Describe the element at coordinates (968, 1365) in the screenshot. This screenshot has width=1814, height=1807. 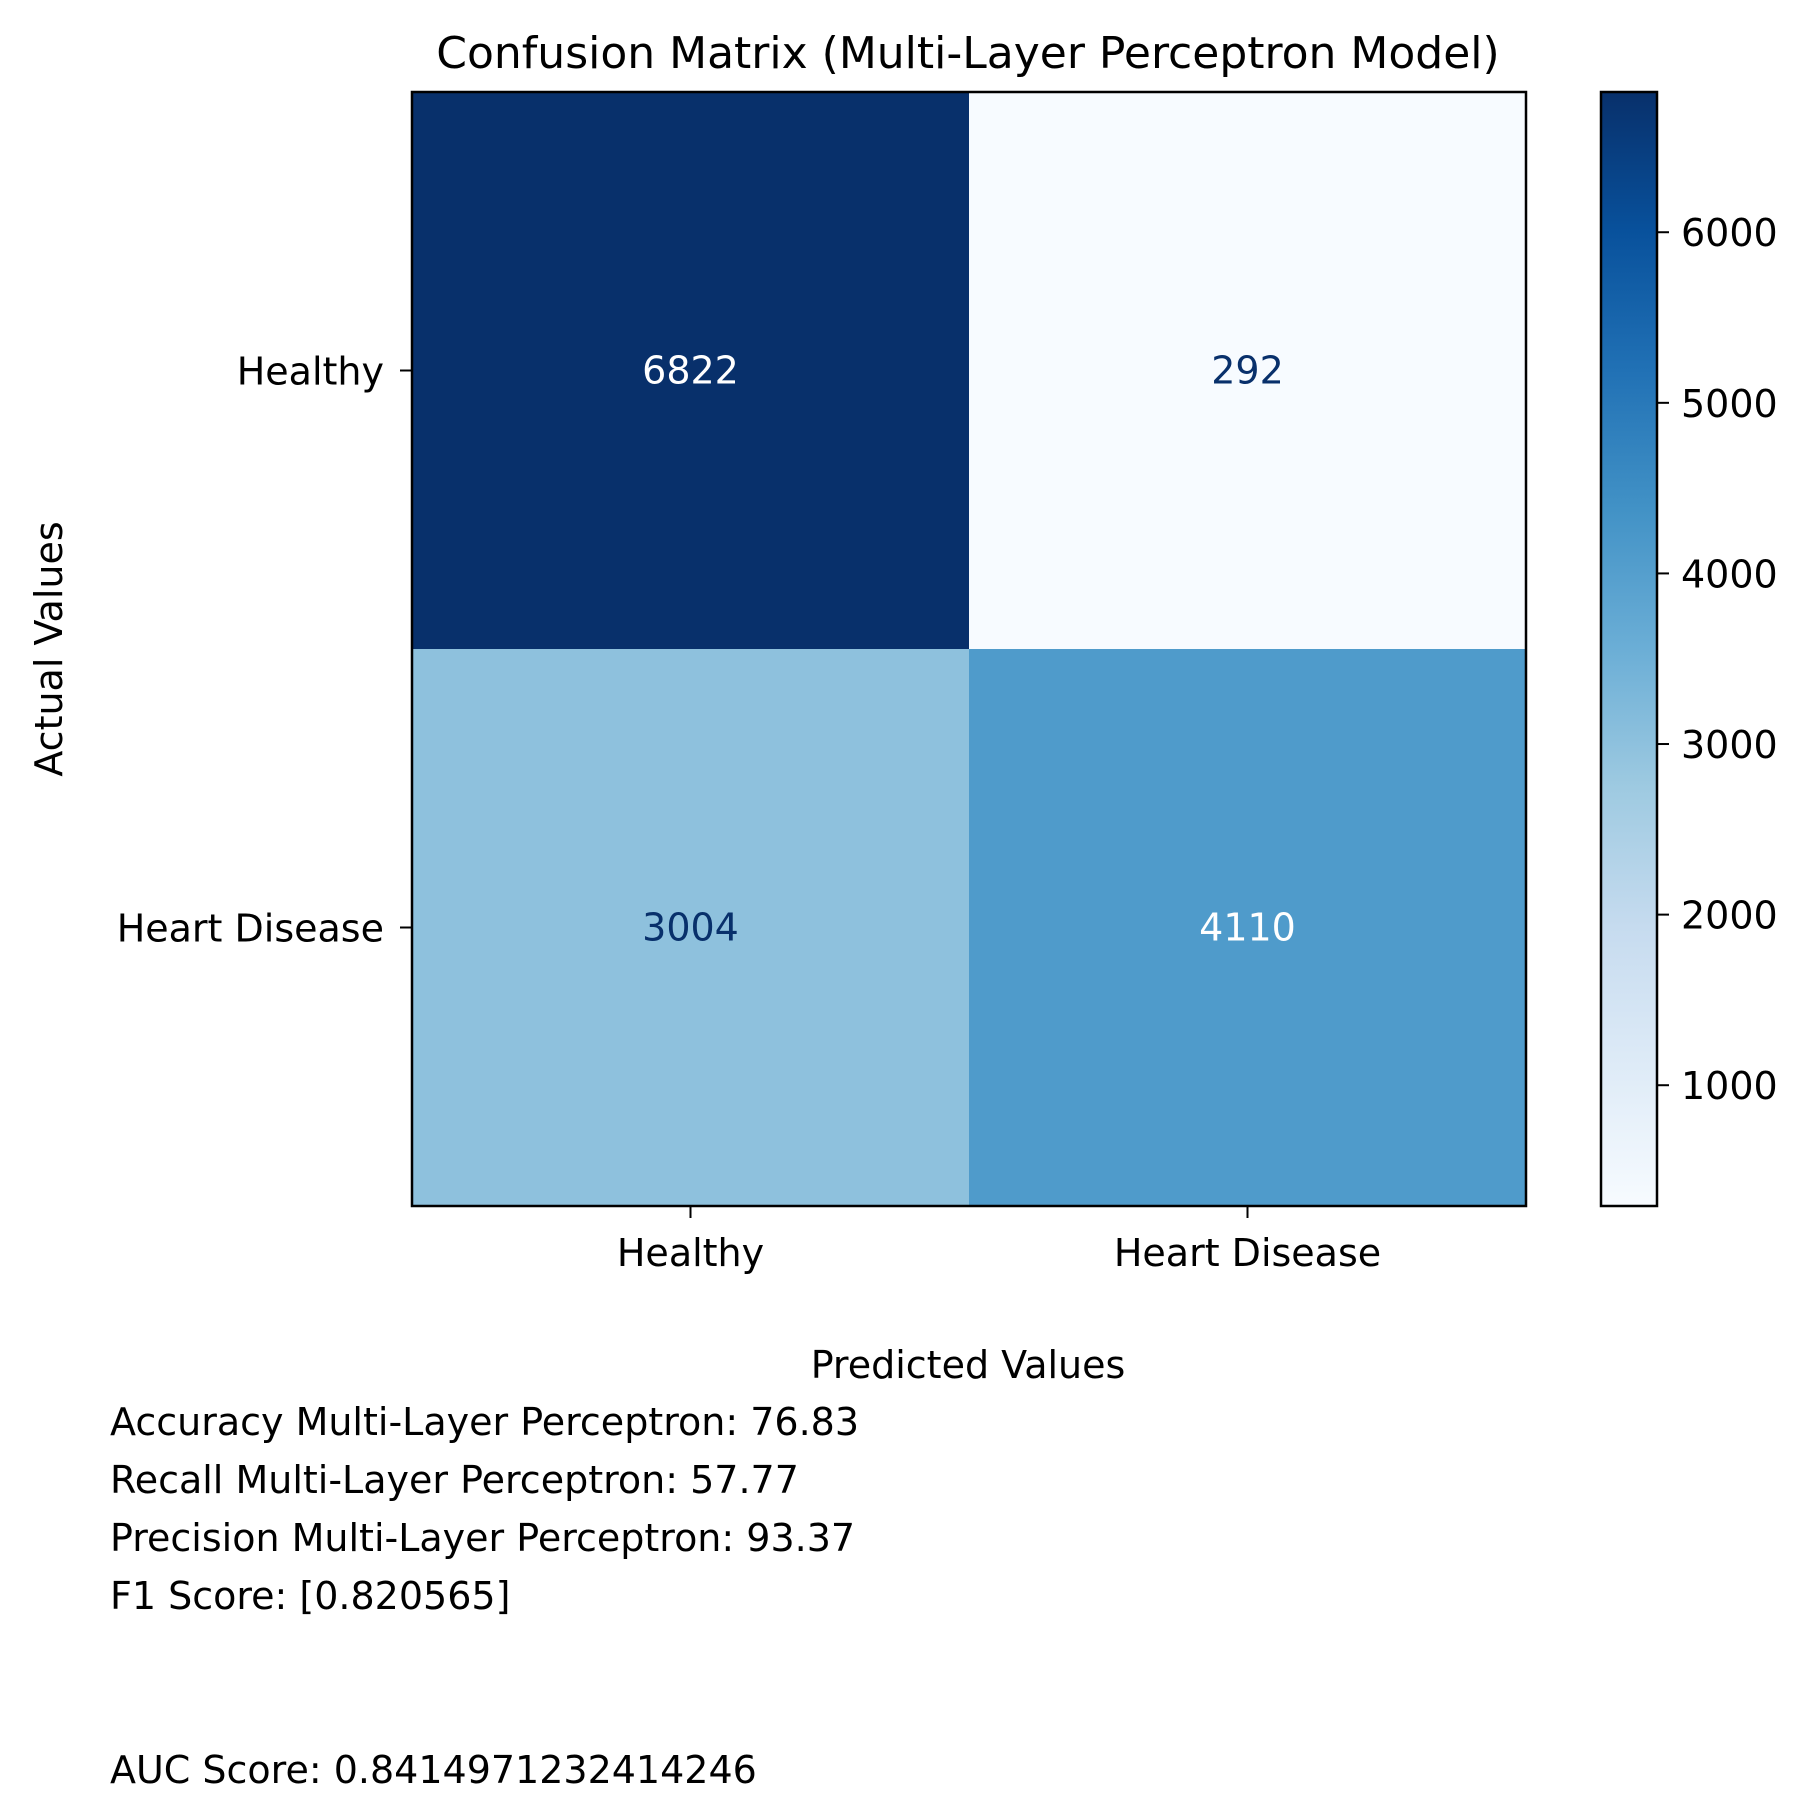
I see `x-axis-label: Predicted Values` at that location.